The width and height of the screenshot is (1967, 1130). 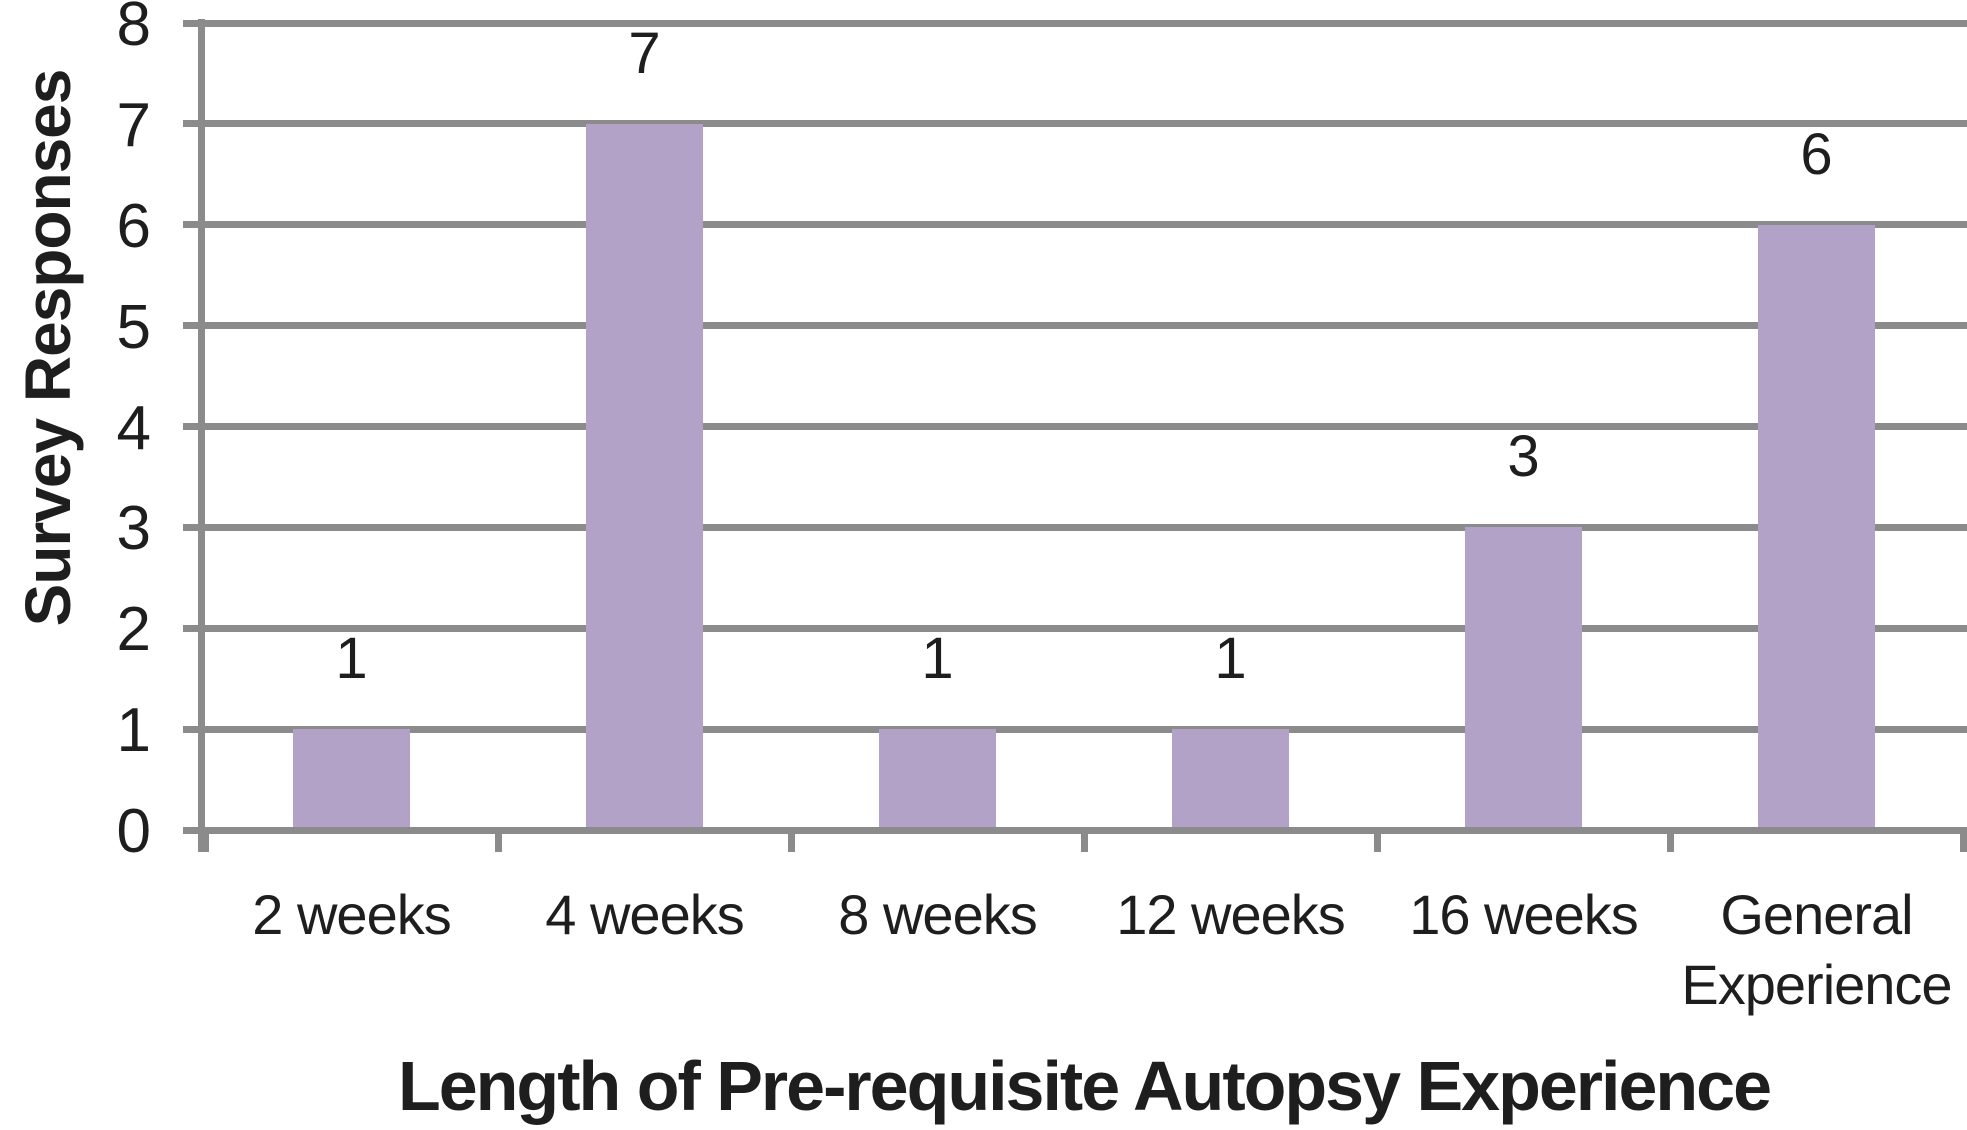 I want to click on y-tick-label: 8, so click(x=133, y=29).